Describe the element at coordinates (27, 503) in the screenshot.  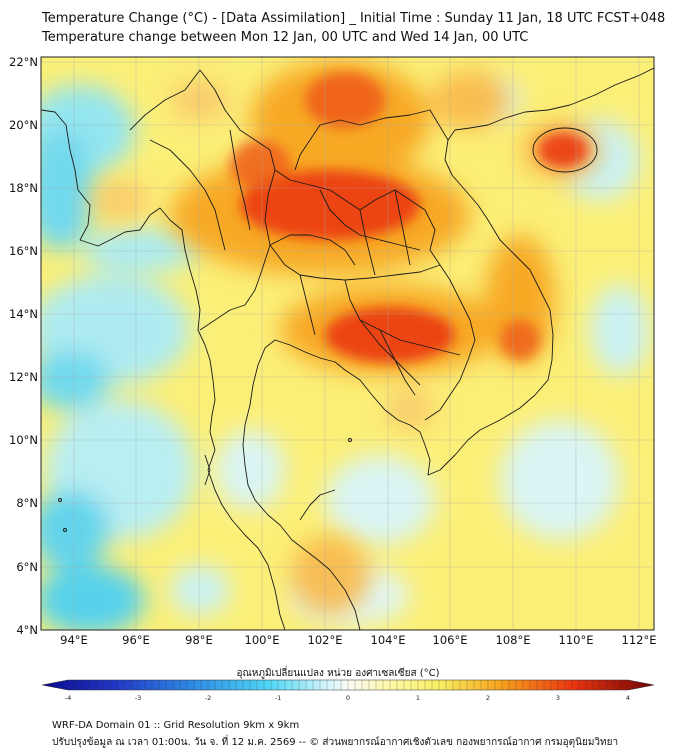
I see `lat-label: 8°N` at that location.